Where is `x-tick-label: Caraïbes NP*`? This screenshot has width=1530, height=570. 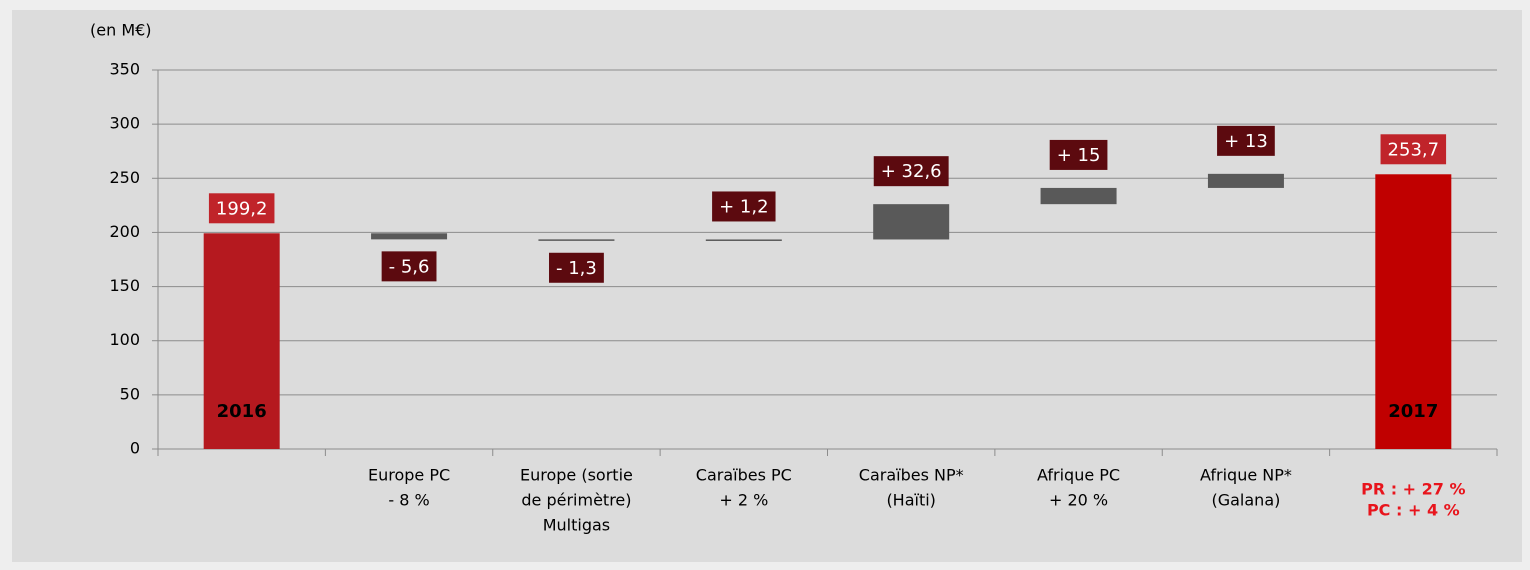 x-tick-label: Caraïbes NP* is located at coordinates (911, 475).